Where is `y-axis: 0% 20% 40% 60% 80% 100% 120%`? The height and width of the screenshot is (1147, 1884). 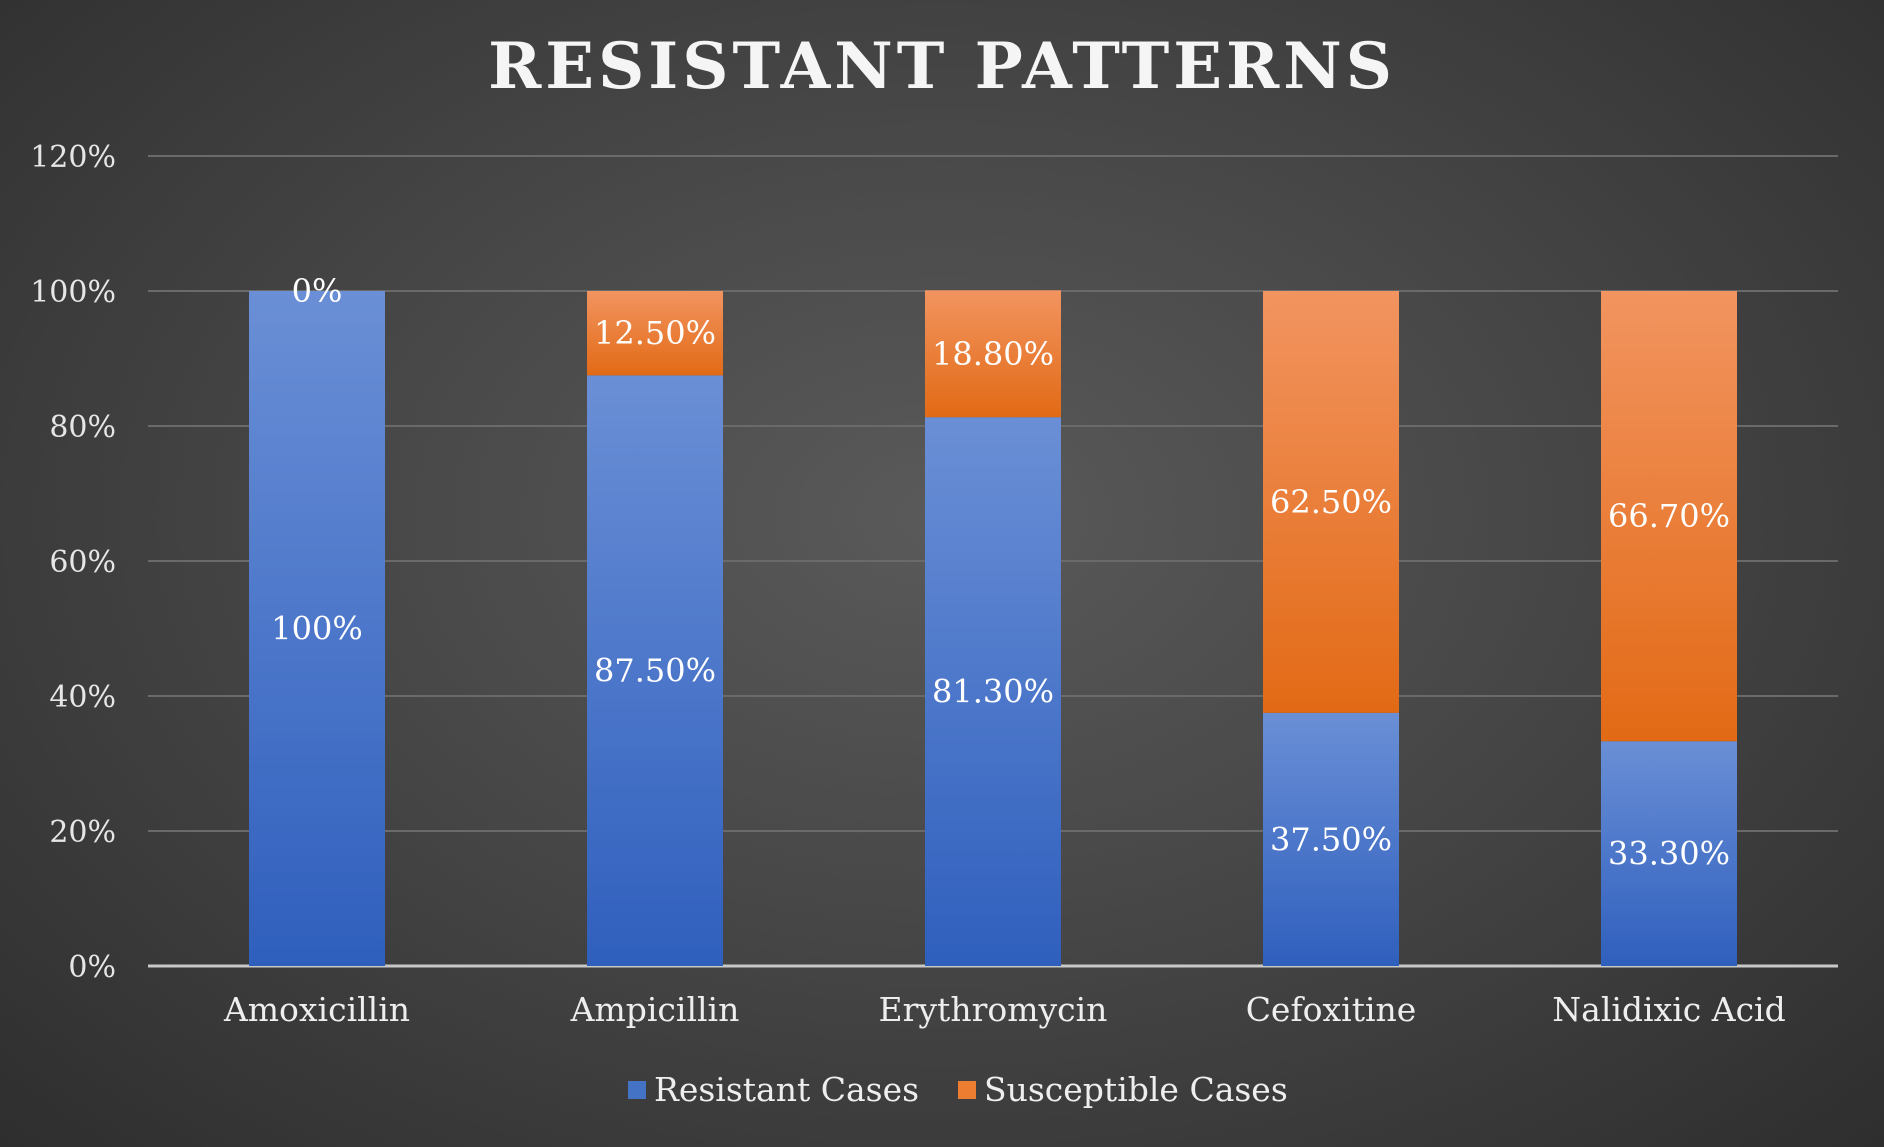
y-axis: 0% 20% 40% 60% 80% 100% 120% is located at coordinates (73, 562).